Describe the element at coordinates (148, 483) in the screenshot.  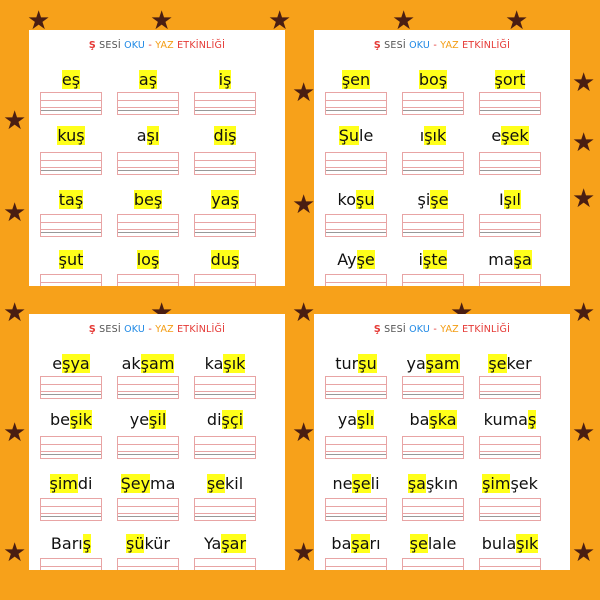
I see `reading-word: Şeyma` at that location.